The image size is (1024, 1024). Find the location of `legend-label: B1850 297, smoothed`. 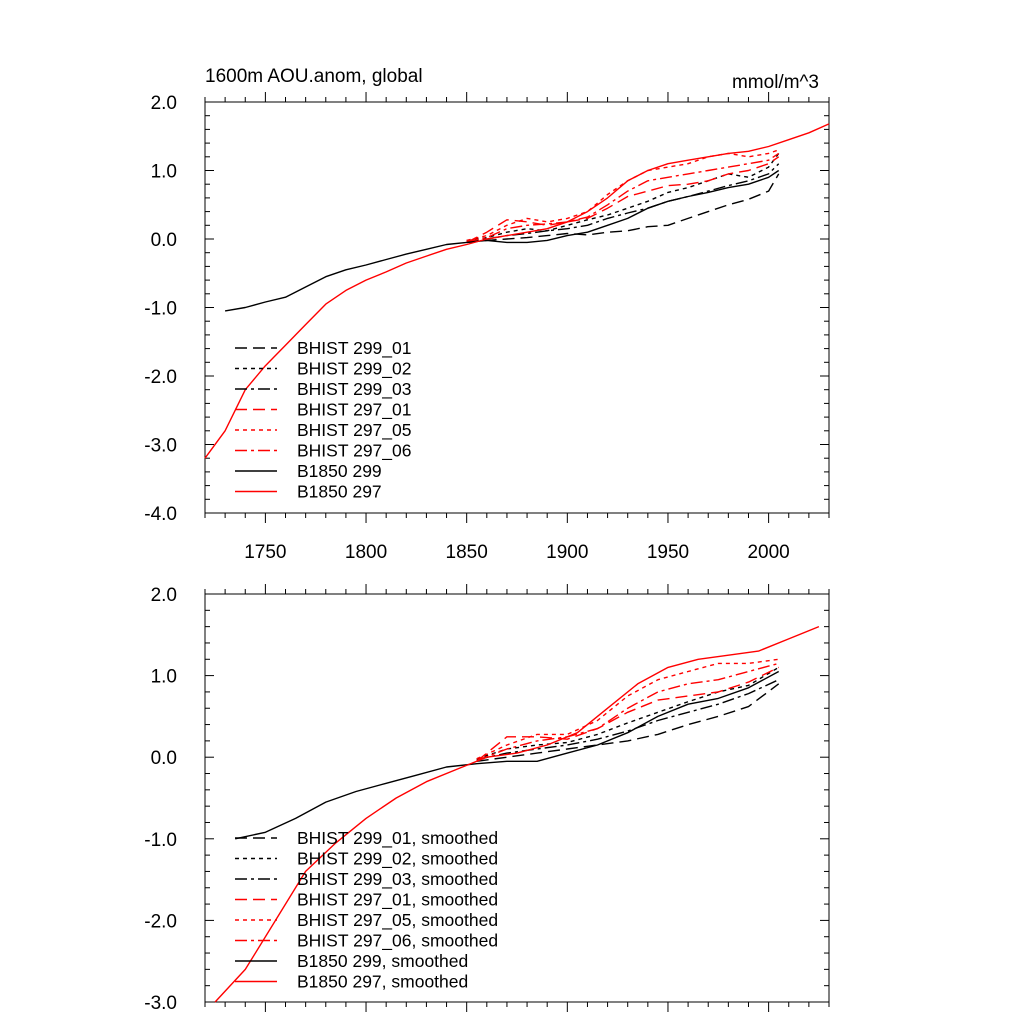

legend-label: B1850 297, smoothed is located at coordinates (382, 982).